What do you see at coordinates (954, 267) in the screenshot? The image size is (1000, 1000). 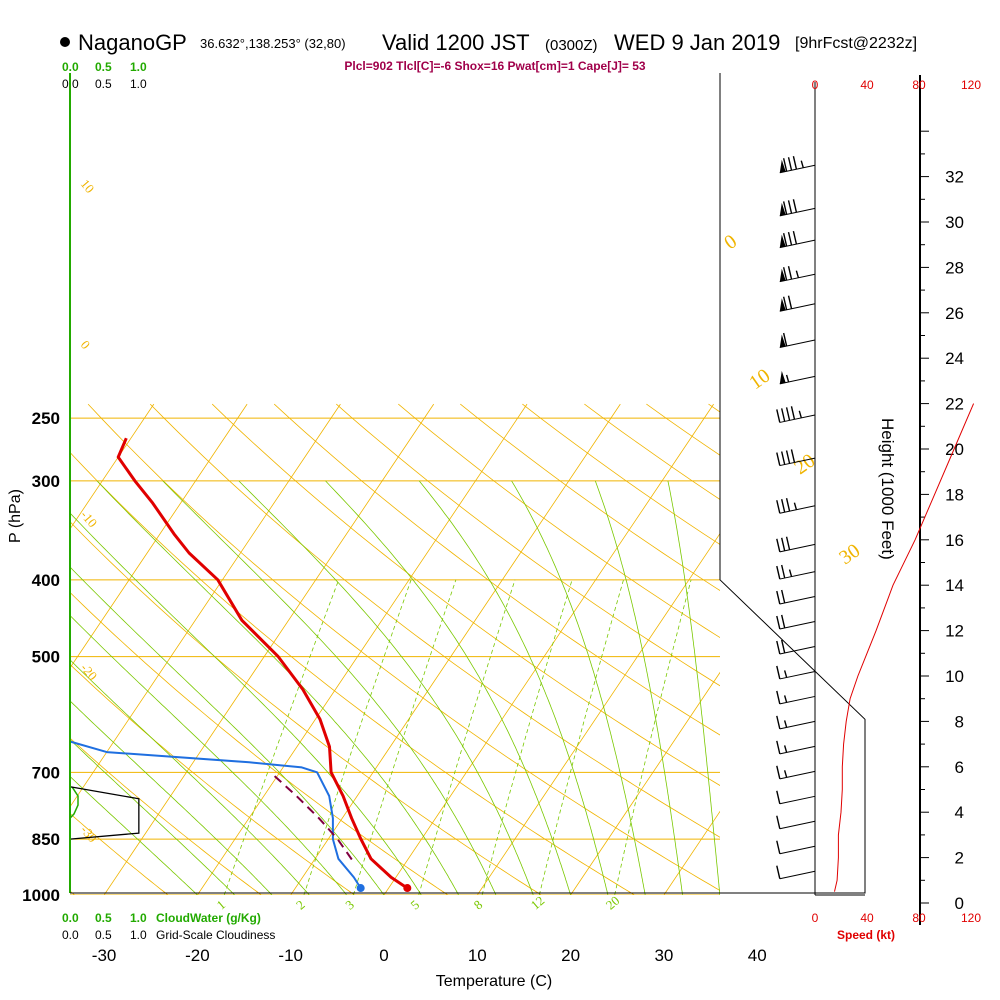 I see `height-tick-label: 28` at bounding box center [954, 267].